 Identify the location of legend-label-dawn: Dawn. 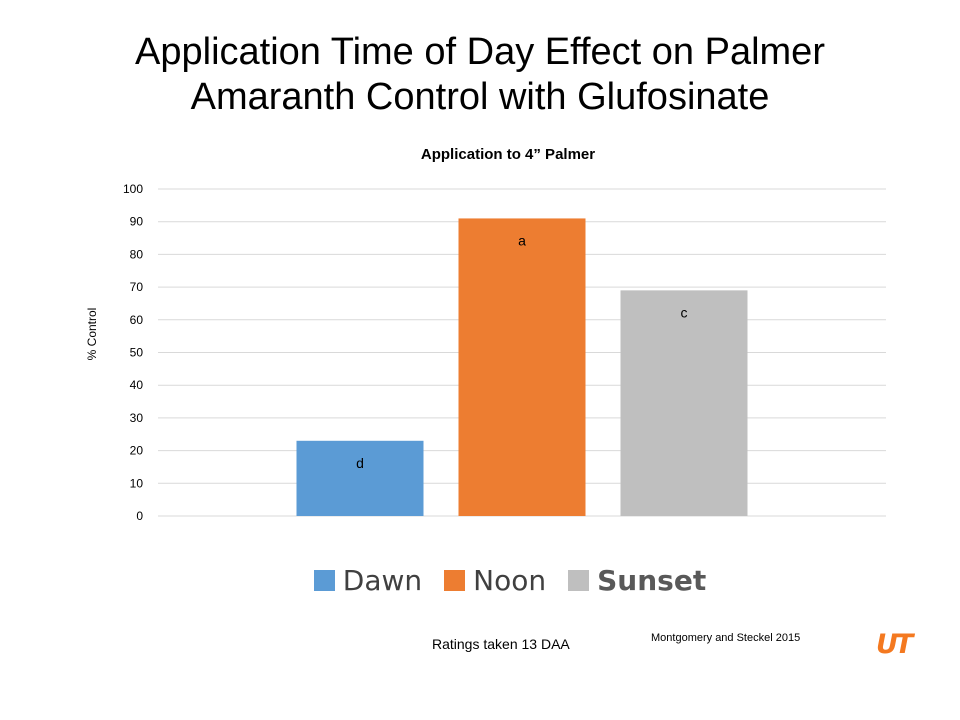
(382, 580).